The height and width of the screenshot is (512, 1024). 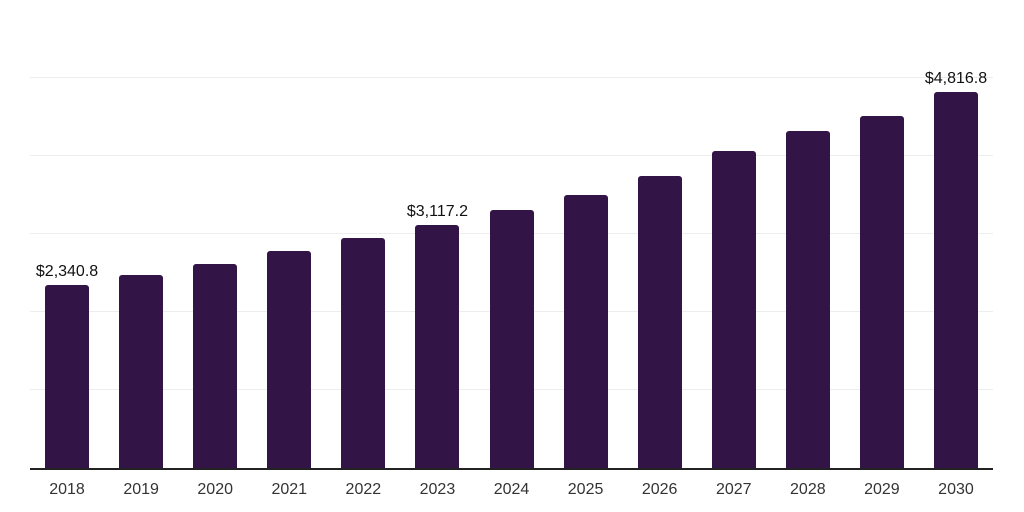 What do you see at coordinates (808, 489) in the screenshot?
I see `x-axis-tick-label-2028: 2028` at bounding box center [808, 489].